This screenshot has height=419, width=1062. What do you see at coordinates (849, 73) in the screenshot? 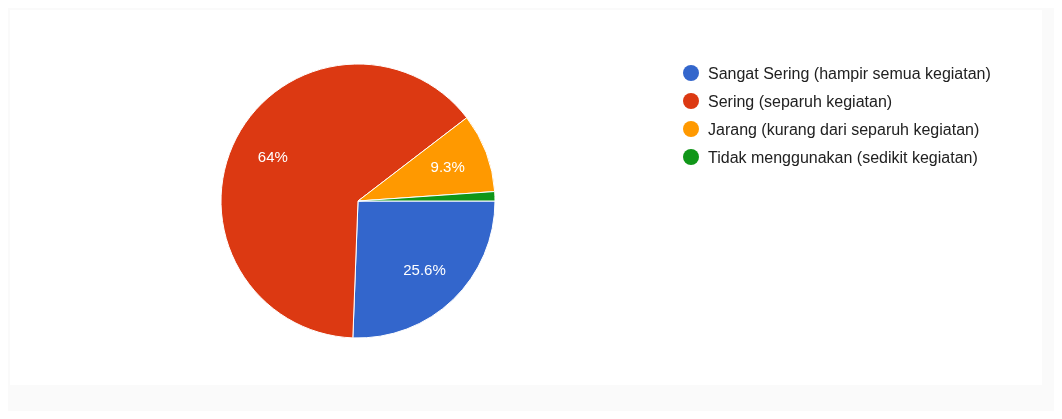
I see `legend-label: Sangat Sering (hampir semua kegiatan)` at bounding box center [849, 73].